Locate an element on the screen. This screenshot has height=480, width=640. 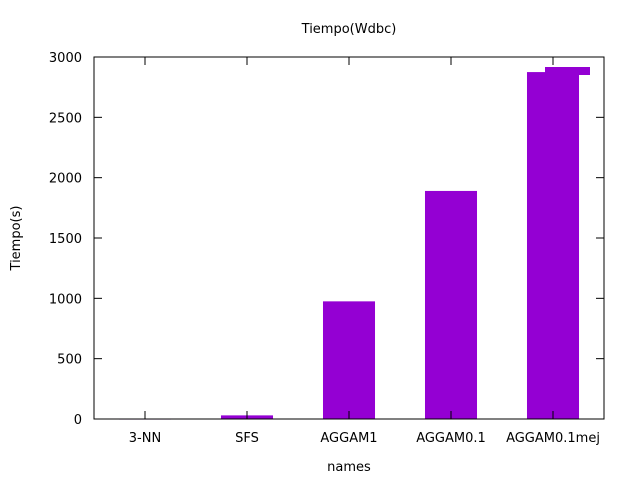
bar-aggam1 is located at coordinates (349, 360).